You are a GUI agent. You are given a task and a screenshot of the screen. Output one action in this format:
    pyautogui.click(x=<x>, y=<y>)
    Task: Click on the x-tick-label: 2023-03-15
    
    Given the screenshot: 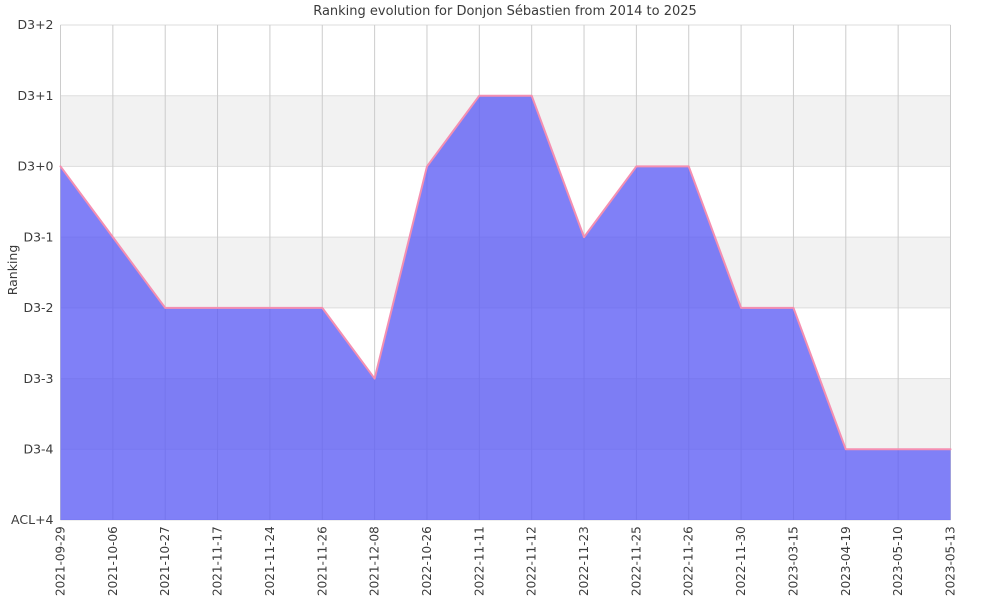 What is the action you would take?
    pyautogui.click(x=793, y=561)
    